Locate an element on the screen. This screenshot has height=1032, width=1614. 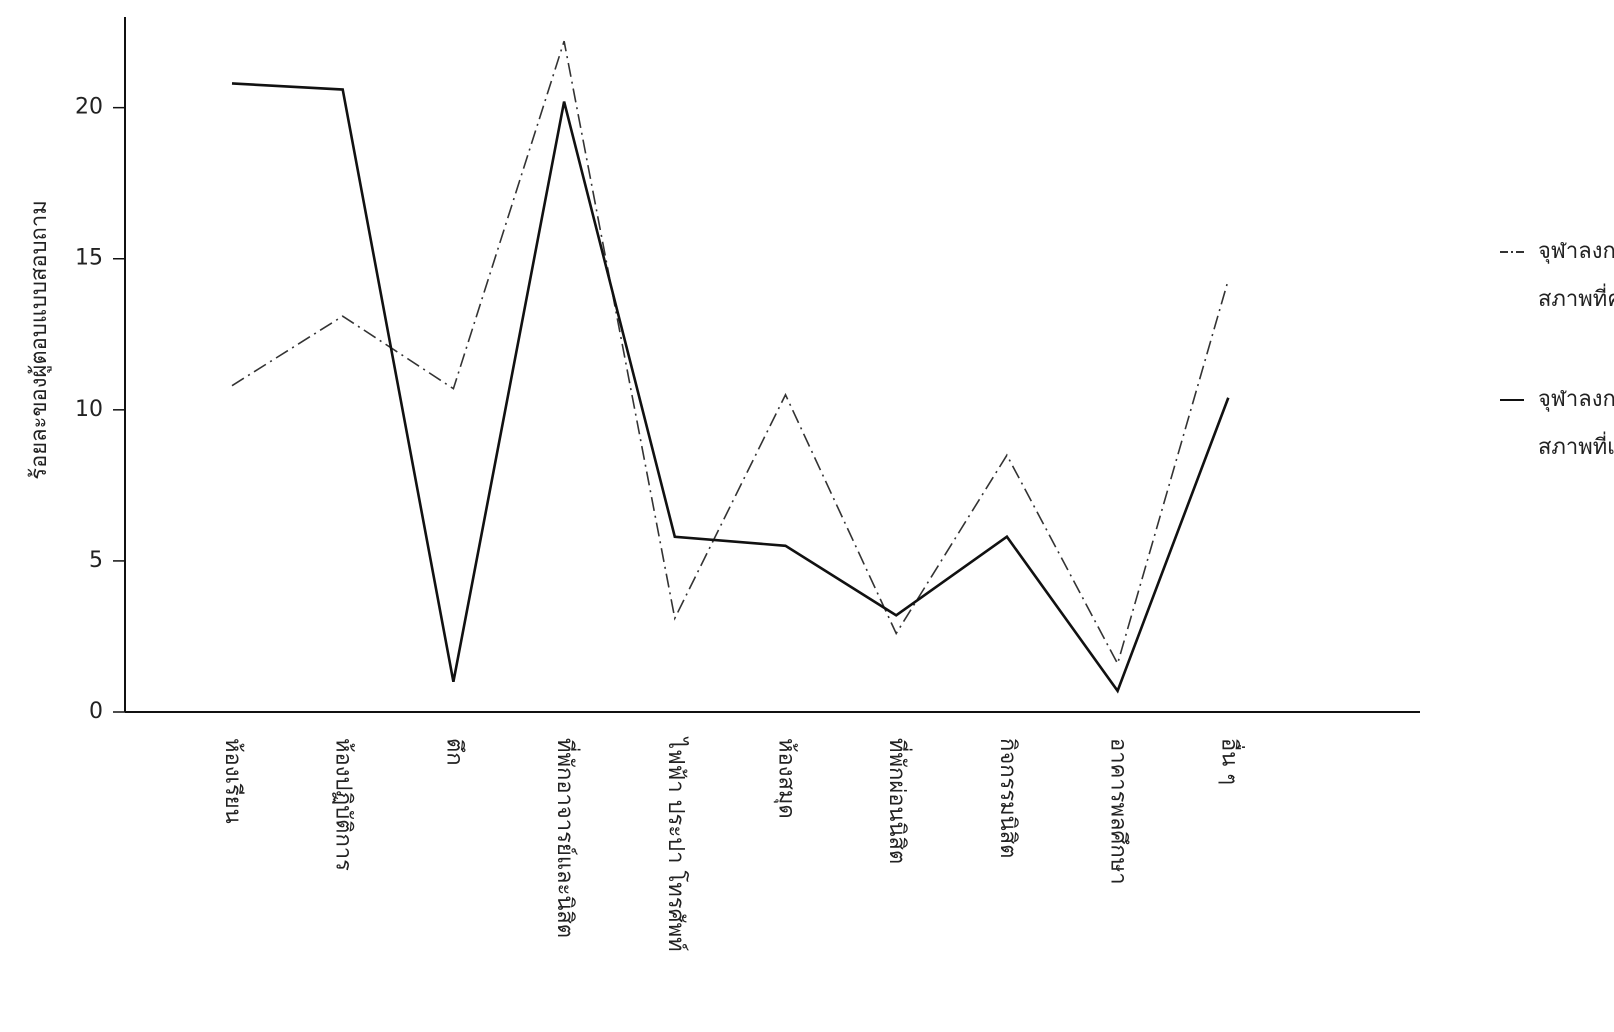
x-tick-label: ที่พักผ่อนนิสิต is located at coordinates (898, 801).